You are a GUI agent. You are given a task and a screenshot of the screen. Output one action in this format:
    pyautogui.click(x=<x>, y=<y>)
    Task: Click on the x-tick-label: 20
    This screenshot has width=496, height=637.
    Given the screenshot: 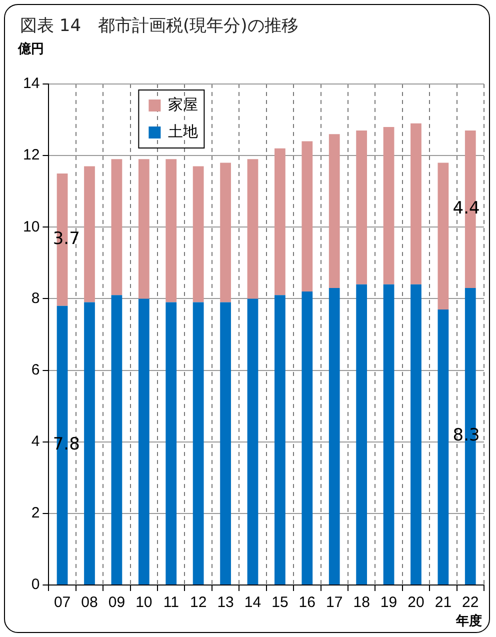 What is the action you would take?
    pyautogui.click(x=416, y=603)
    